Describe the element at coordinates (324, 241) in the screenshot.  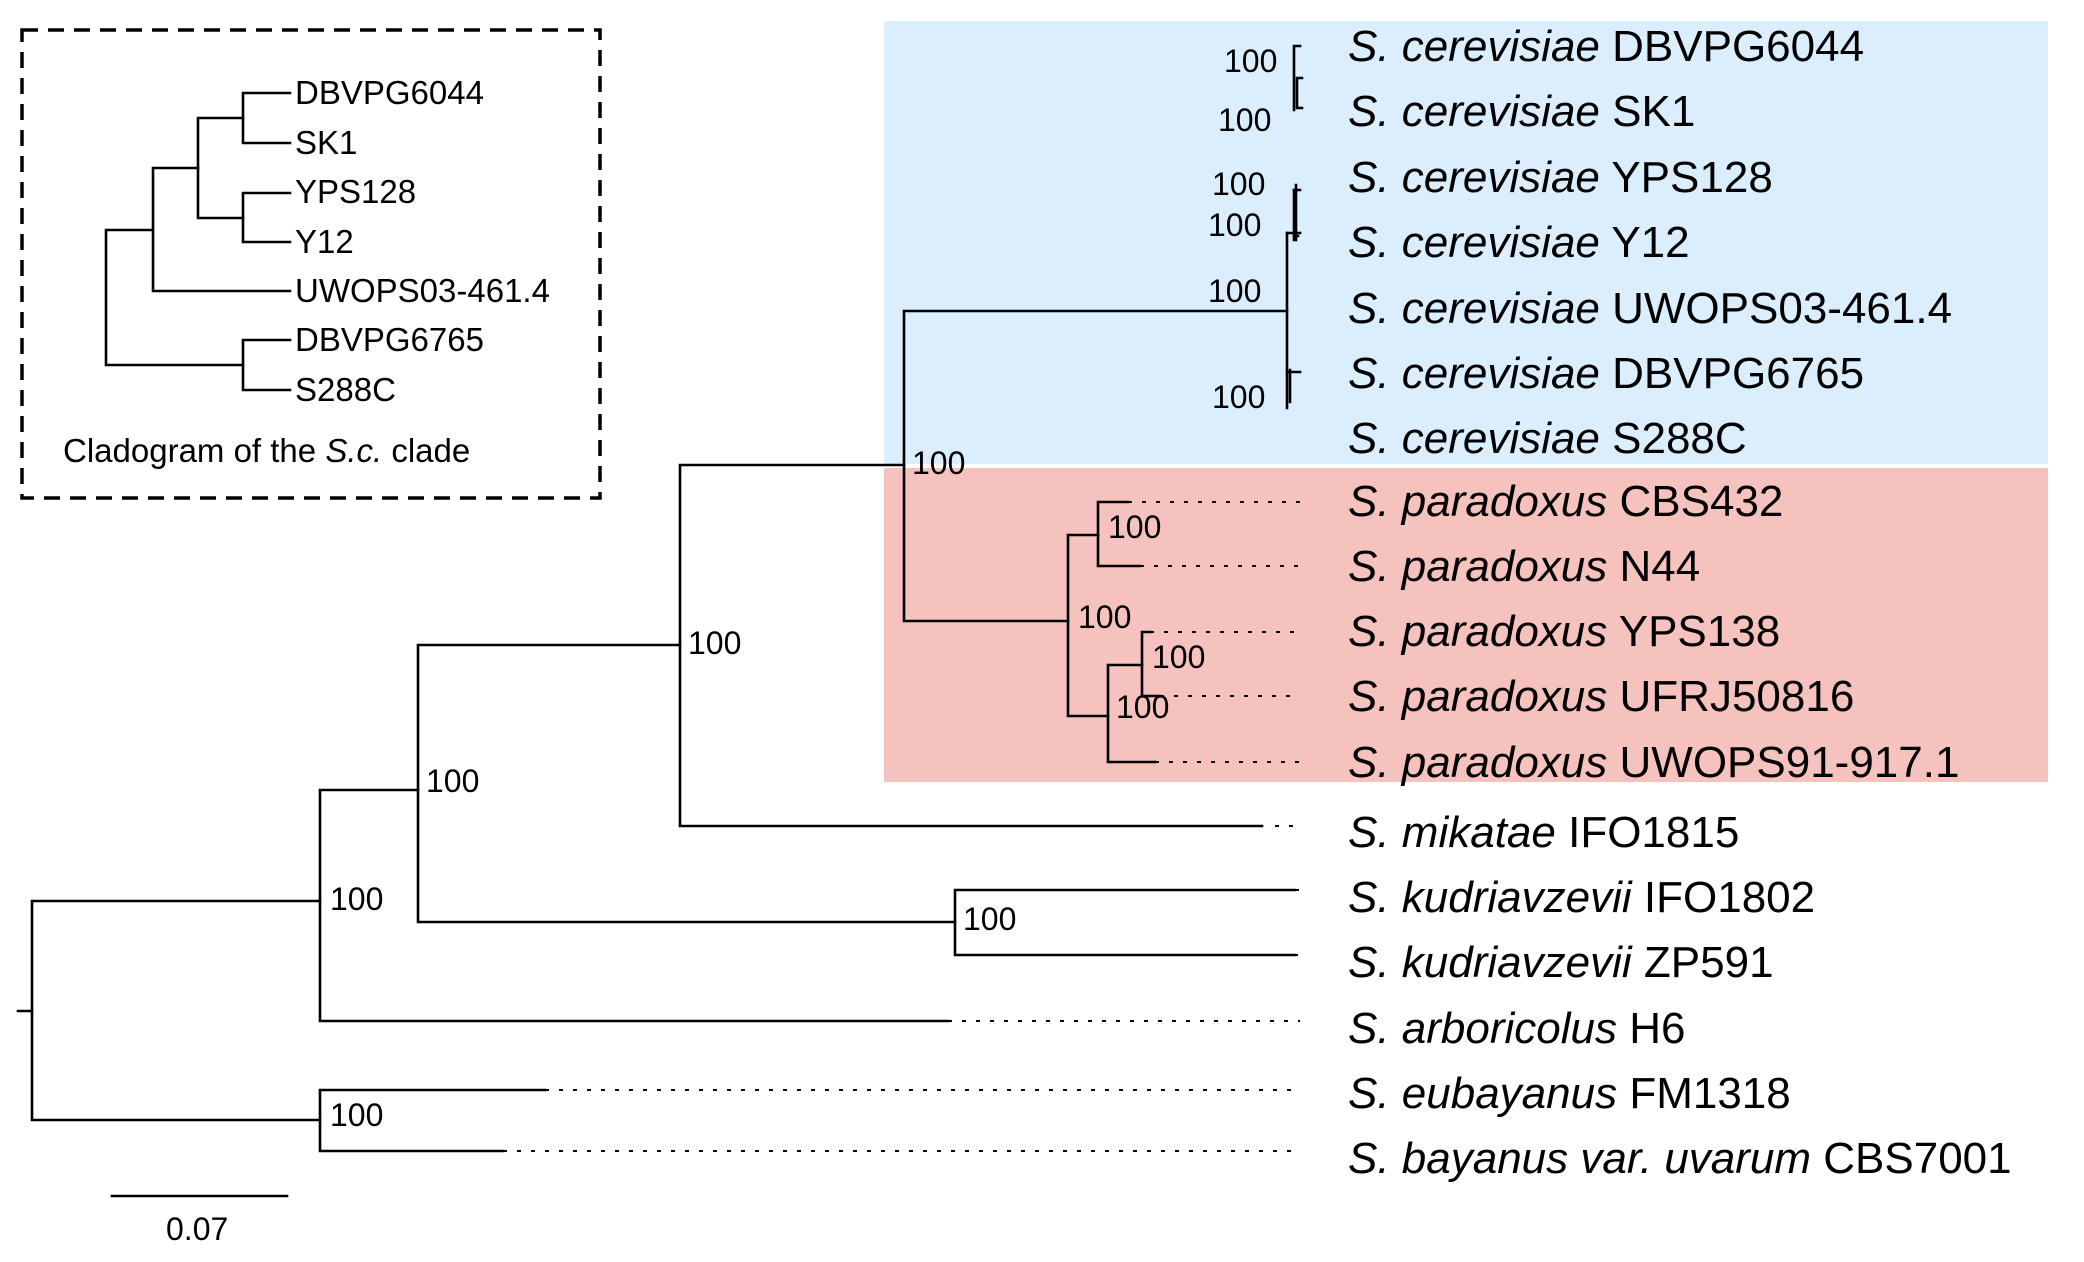
I see `inset-leaf-y12: Y12` at that location.